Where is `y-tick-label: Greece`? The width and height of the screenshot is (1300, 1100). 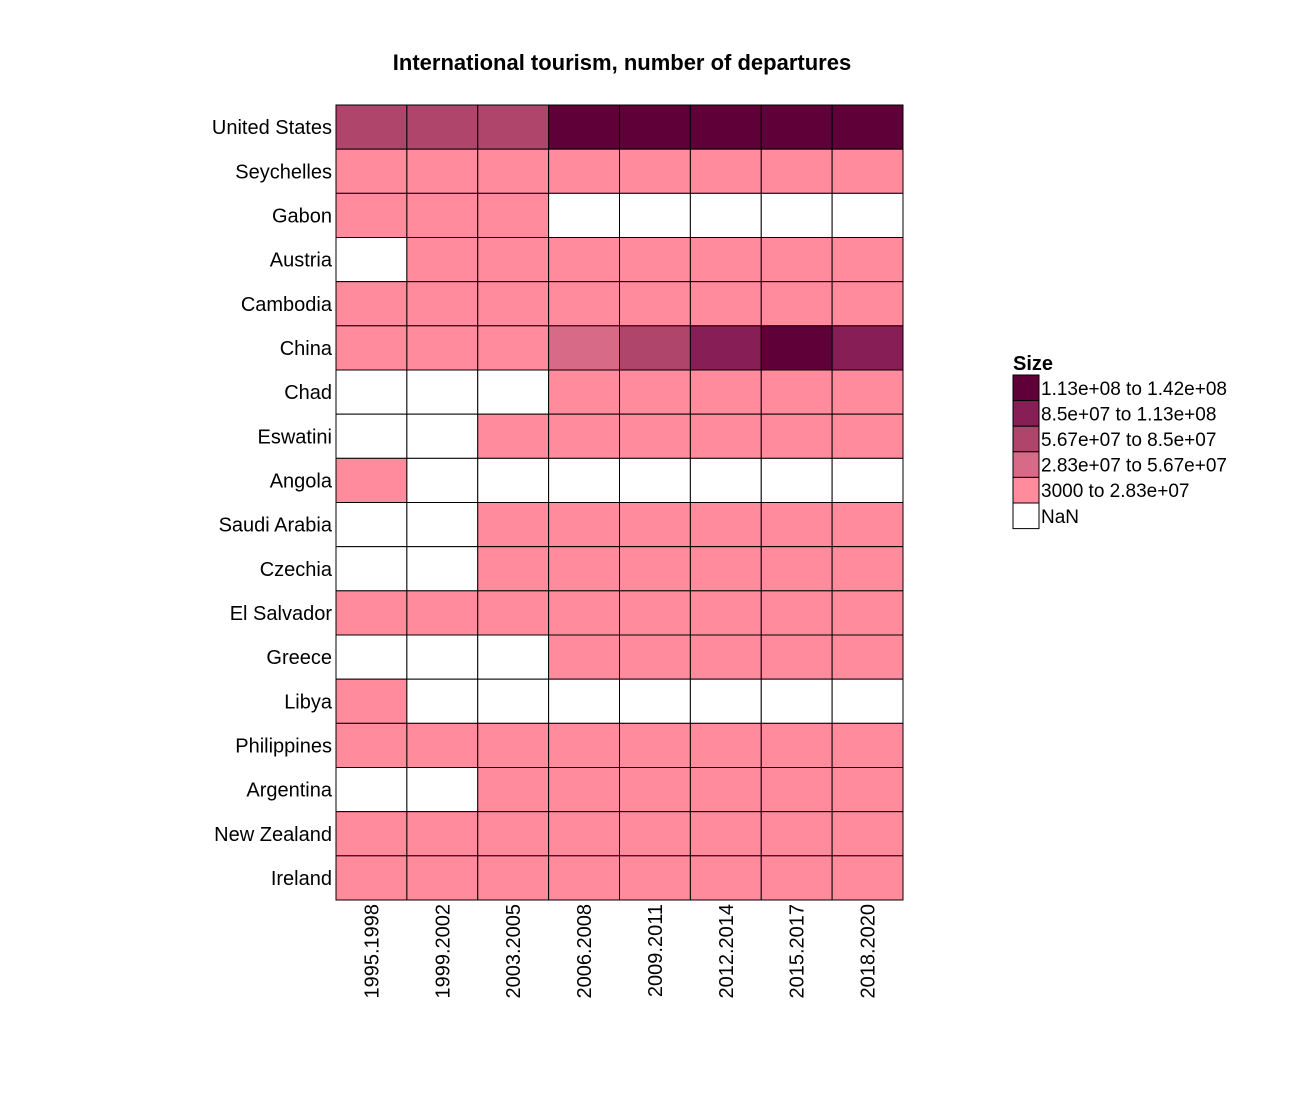 y-tick-label: Greece is located at coordinates (299, 658).